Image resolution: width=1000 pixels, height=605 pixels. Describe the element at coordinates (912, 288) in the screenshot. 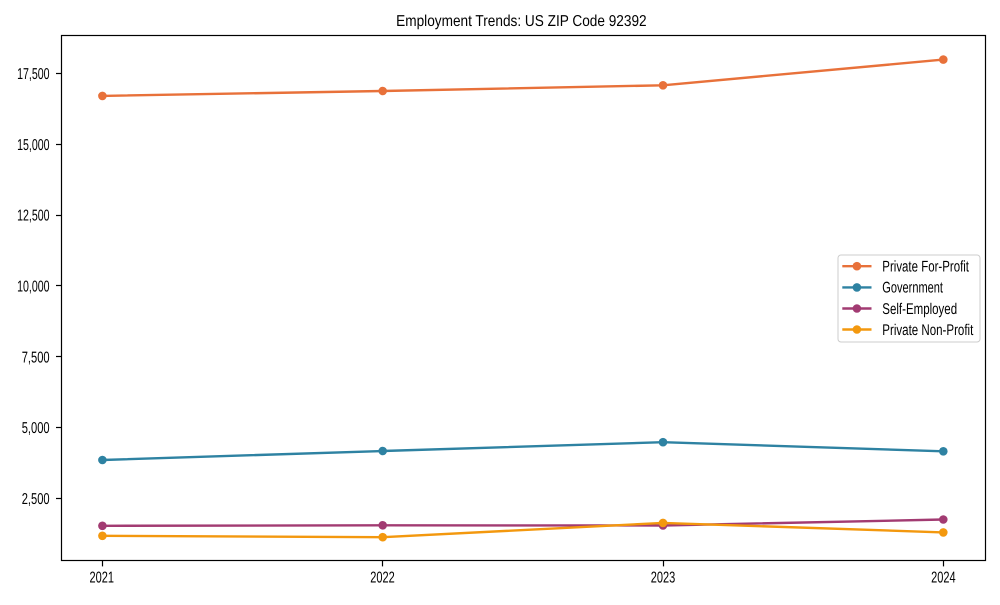

I see `svg-text: Government` at that location.